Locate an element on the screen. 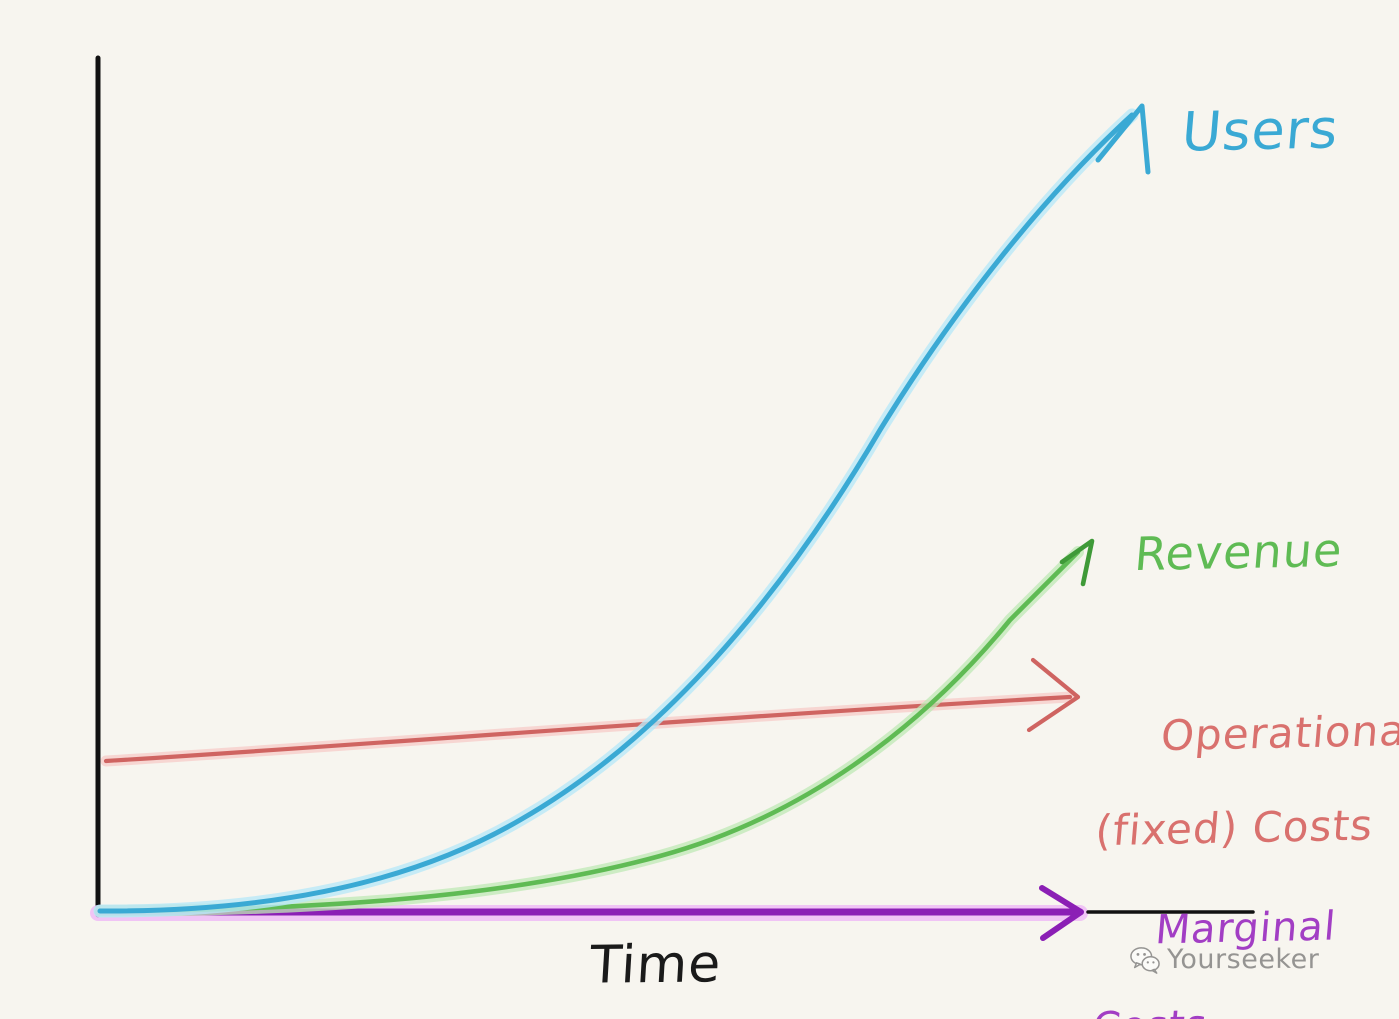 The image size is (1399, 1019). series-label-marginal-costs: Marginal Costs is located at coordinates (1213, 941).